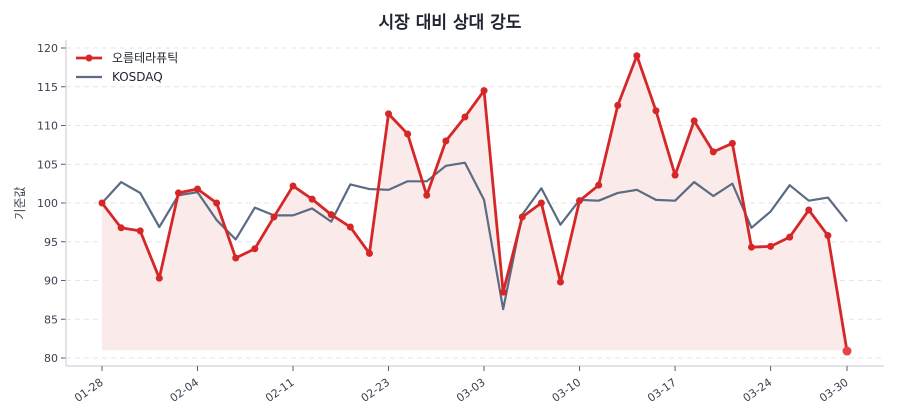  What do you see at coordinates (847, 351) in the screenshot?
I see `last-point-marker` at bounding box center [847, 351].